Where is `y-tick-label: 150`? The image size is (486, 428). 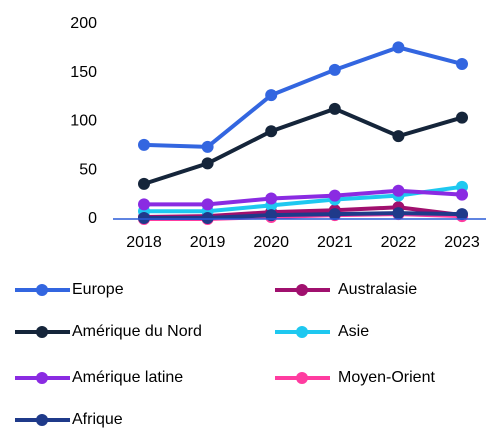
y-tick-label: 150 is located at coordinates (83, 72).